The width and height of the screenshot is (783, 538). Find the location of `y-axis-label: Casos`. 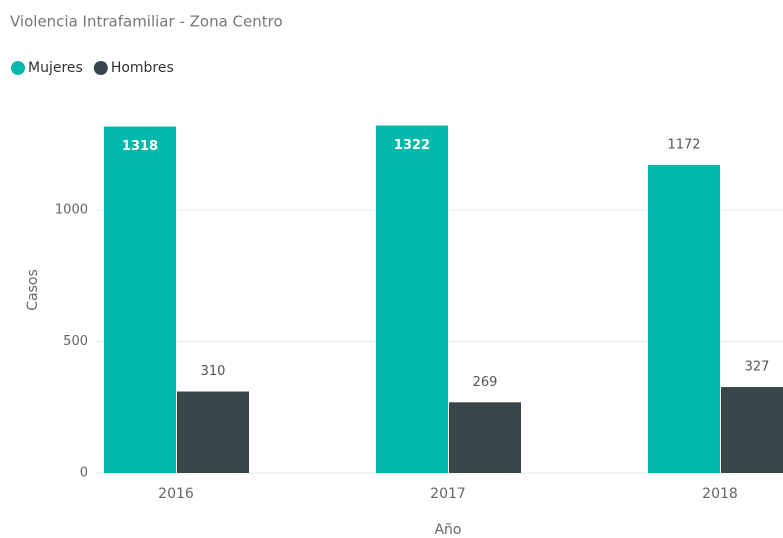

y-axis-label: Casos is located at coordinates (33, 290).